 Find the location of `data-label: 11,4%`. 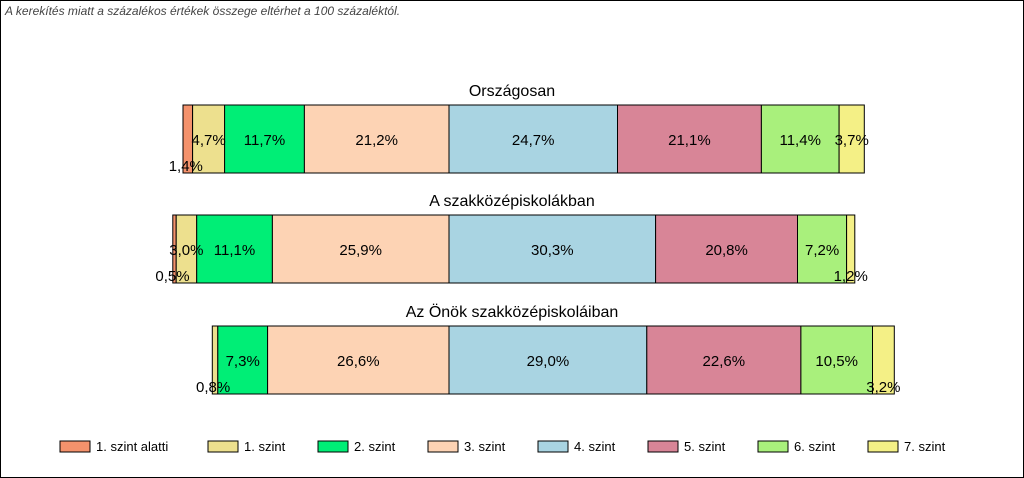

data-label: 11,4% is located at coordinates (799, 140).